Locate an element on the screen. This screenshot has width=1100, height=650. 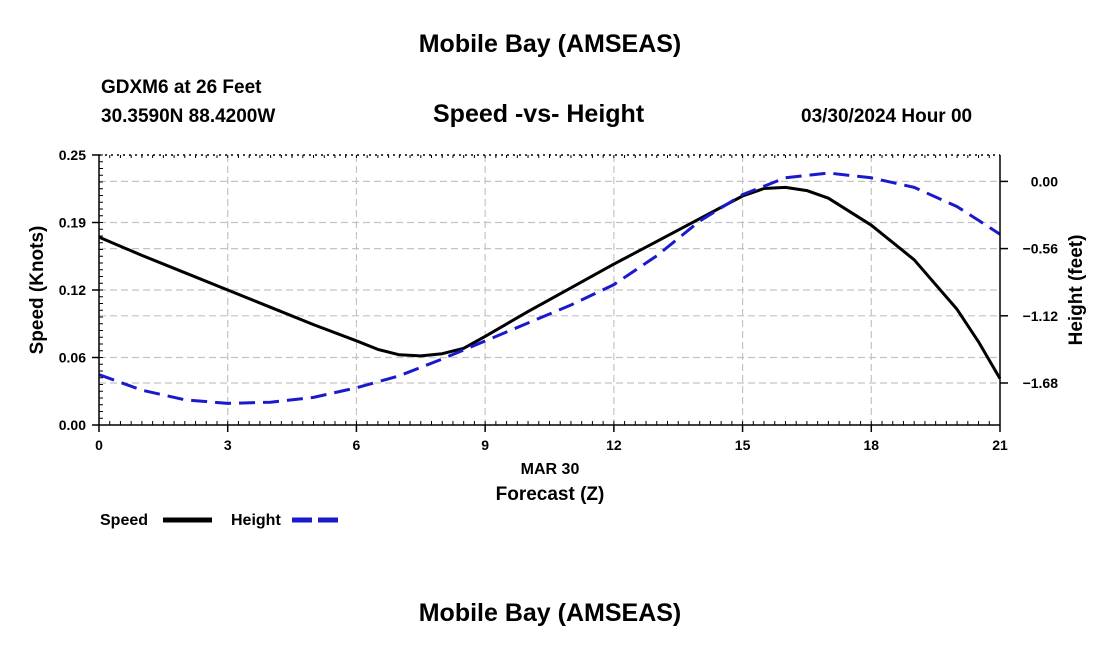
y-left-tick-label: 0.00 is located at coordinates (72, 425).